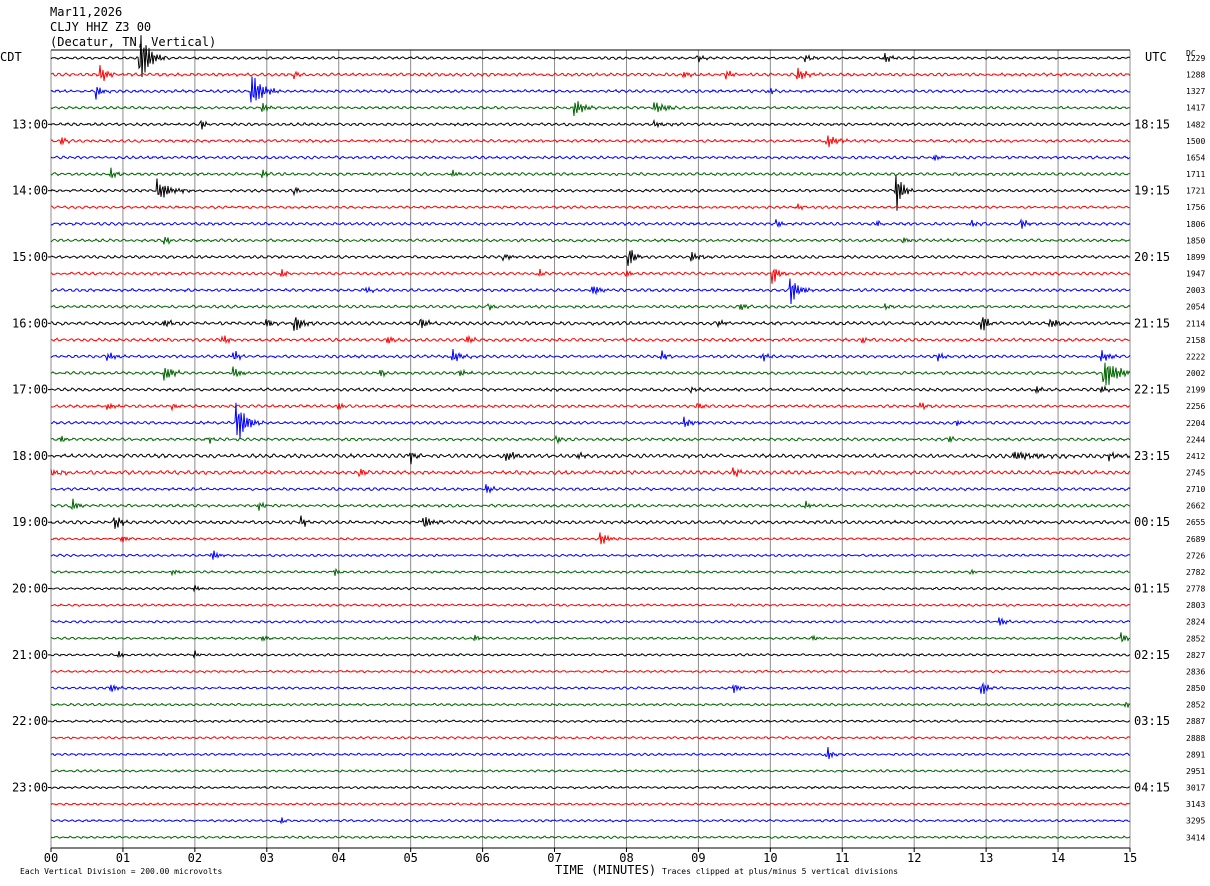 The image size is (1210, 886). What do you see at coordinates (1195, 539) in the screenshot?
I see `dc-offset-label: 2689` at bounding box center [1195, 539].